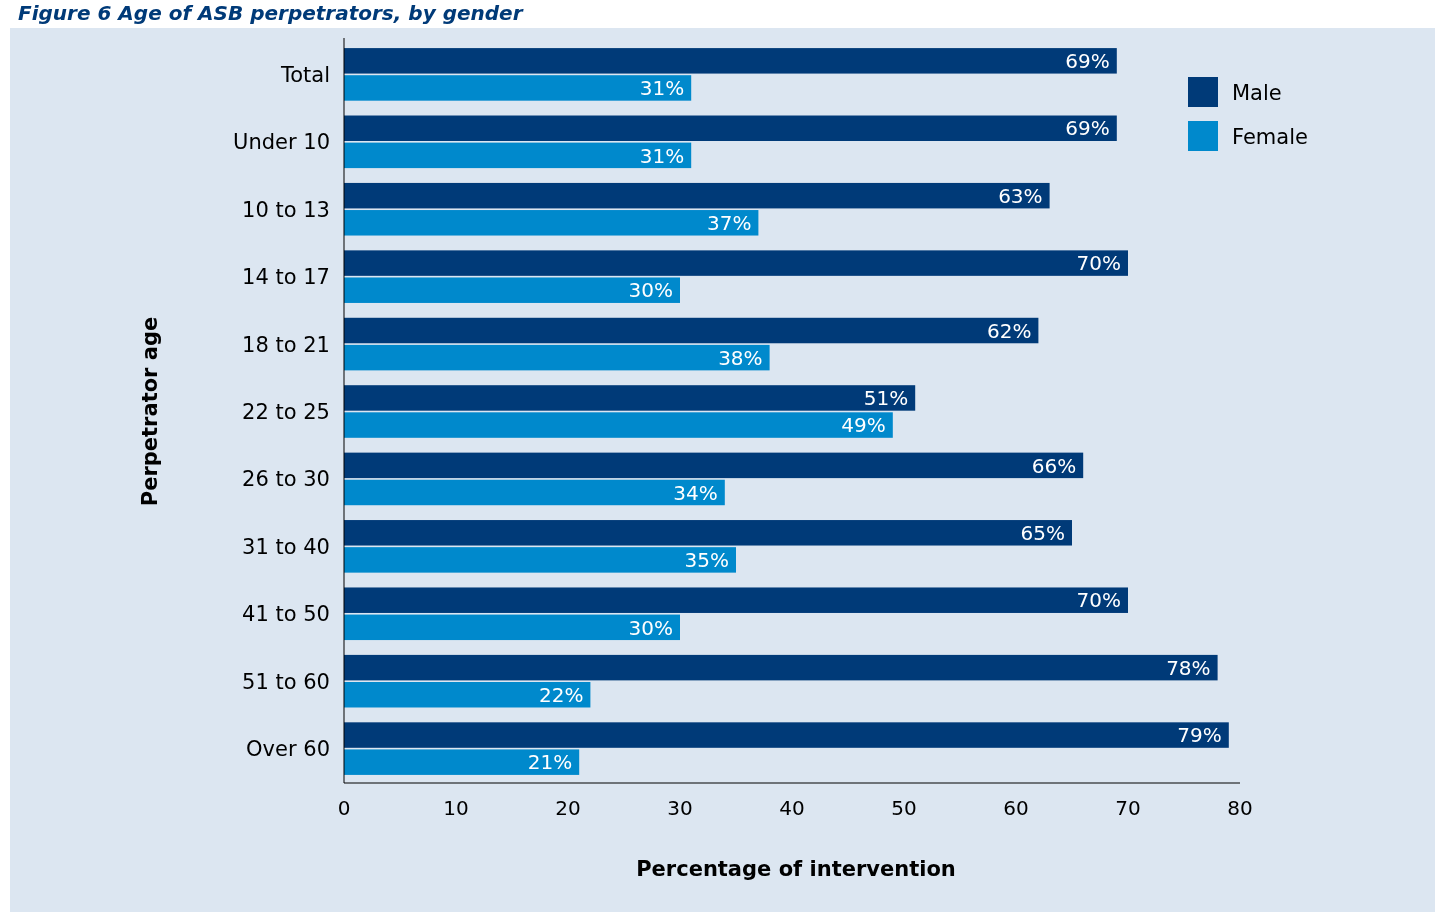  Describe the element at coordinates (1020, 195) in the screenshot. I see `data-label: 63%` at that location.